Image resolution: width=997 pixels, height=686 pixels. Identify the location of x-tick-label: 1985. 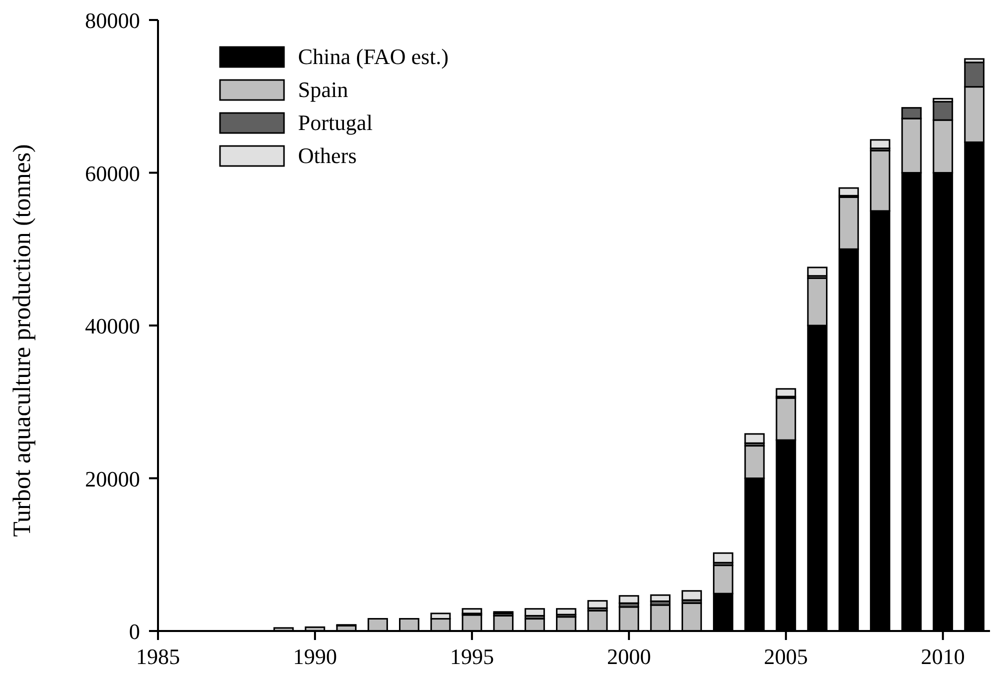
(158, 656).